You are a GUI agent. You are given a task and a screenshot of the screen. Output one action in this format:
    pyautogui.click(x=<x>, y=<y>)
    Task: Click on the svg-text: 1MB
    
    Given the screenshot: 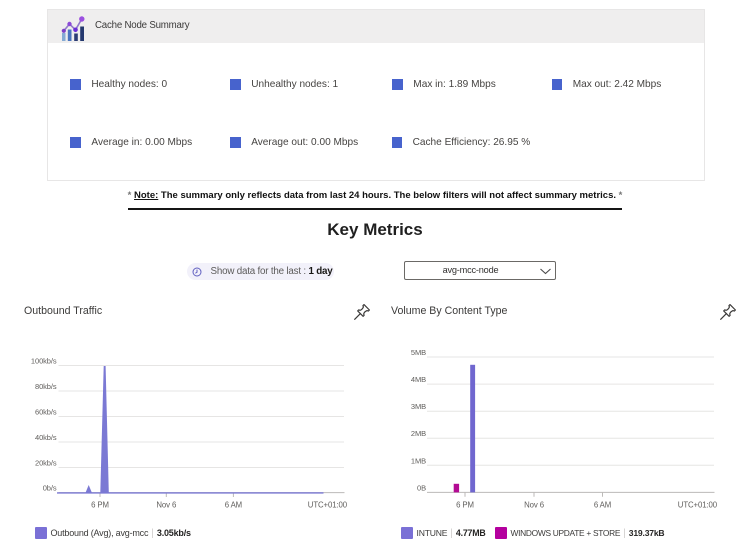 What is the action you would take?
    pyautogui.click(x=418, y=460)
    